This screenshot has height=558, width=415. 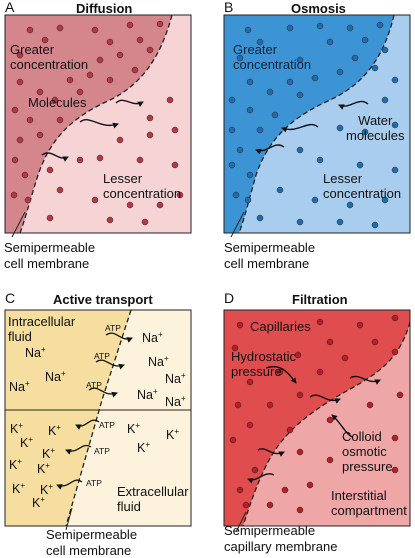 What do you see at coordinates (263, 364) in the screenshot?
I see `hydrostatic-pressure-label: Hydrostatic pressure` at bounding box center [263, 364].